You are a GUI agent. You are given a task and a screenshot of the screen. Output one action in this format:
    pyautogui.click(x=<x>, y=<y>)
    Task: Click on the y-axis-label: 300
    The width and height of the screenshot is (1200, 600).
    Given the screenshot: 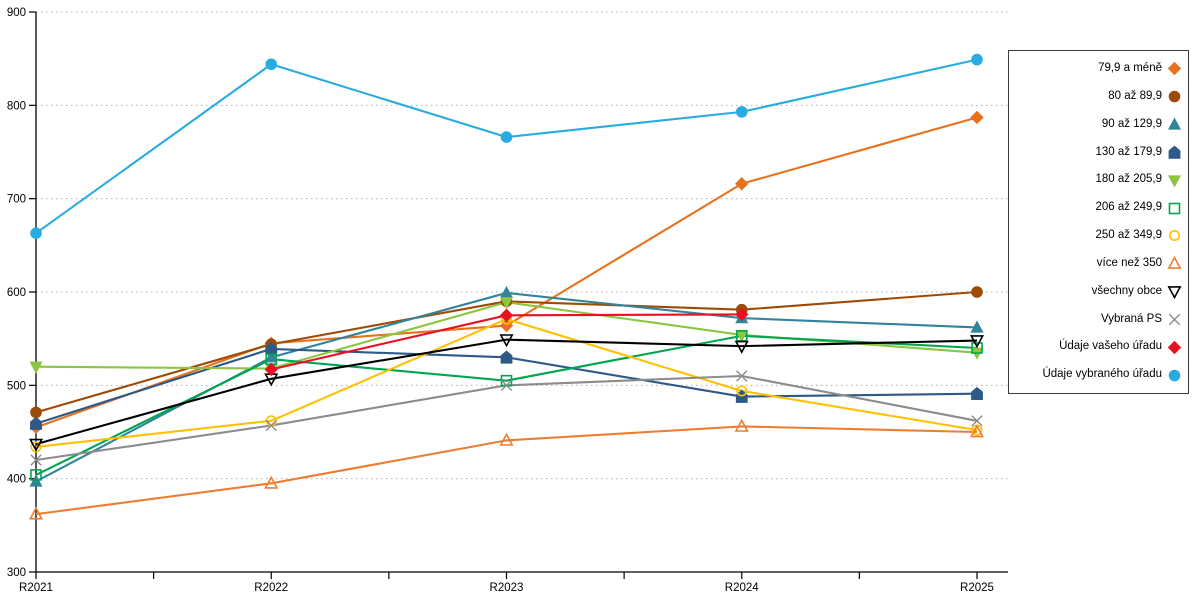 What is the action you would take?
    pyautogui.click(x=16, y=573)
    